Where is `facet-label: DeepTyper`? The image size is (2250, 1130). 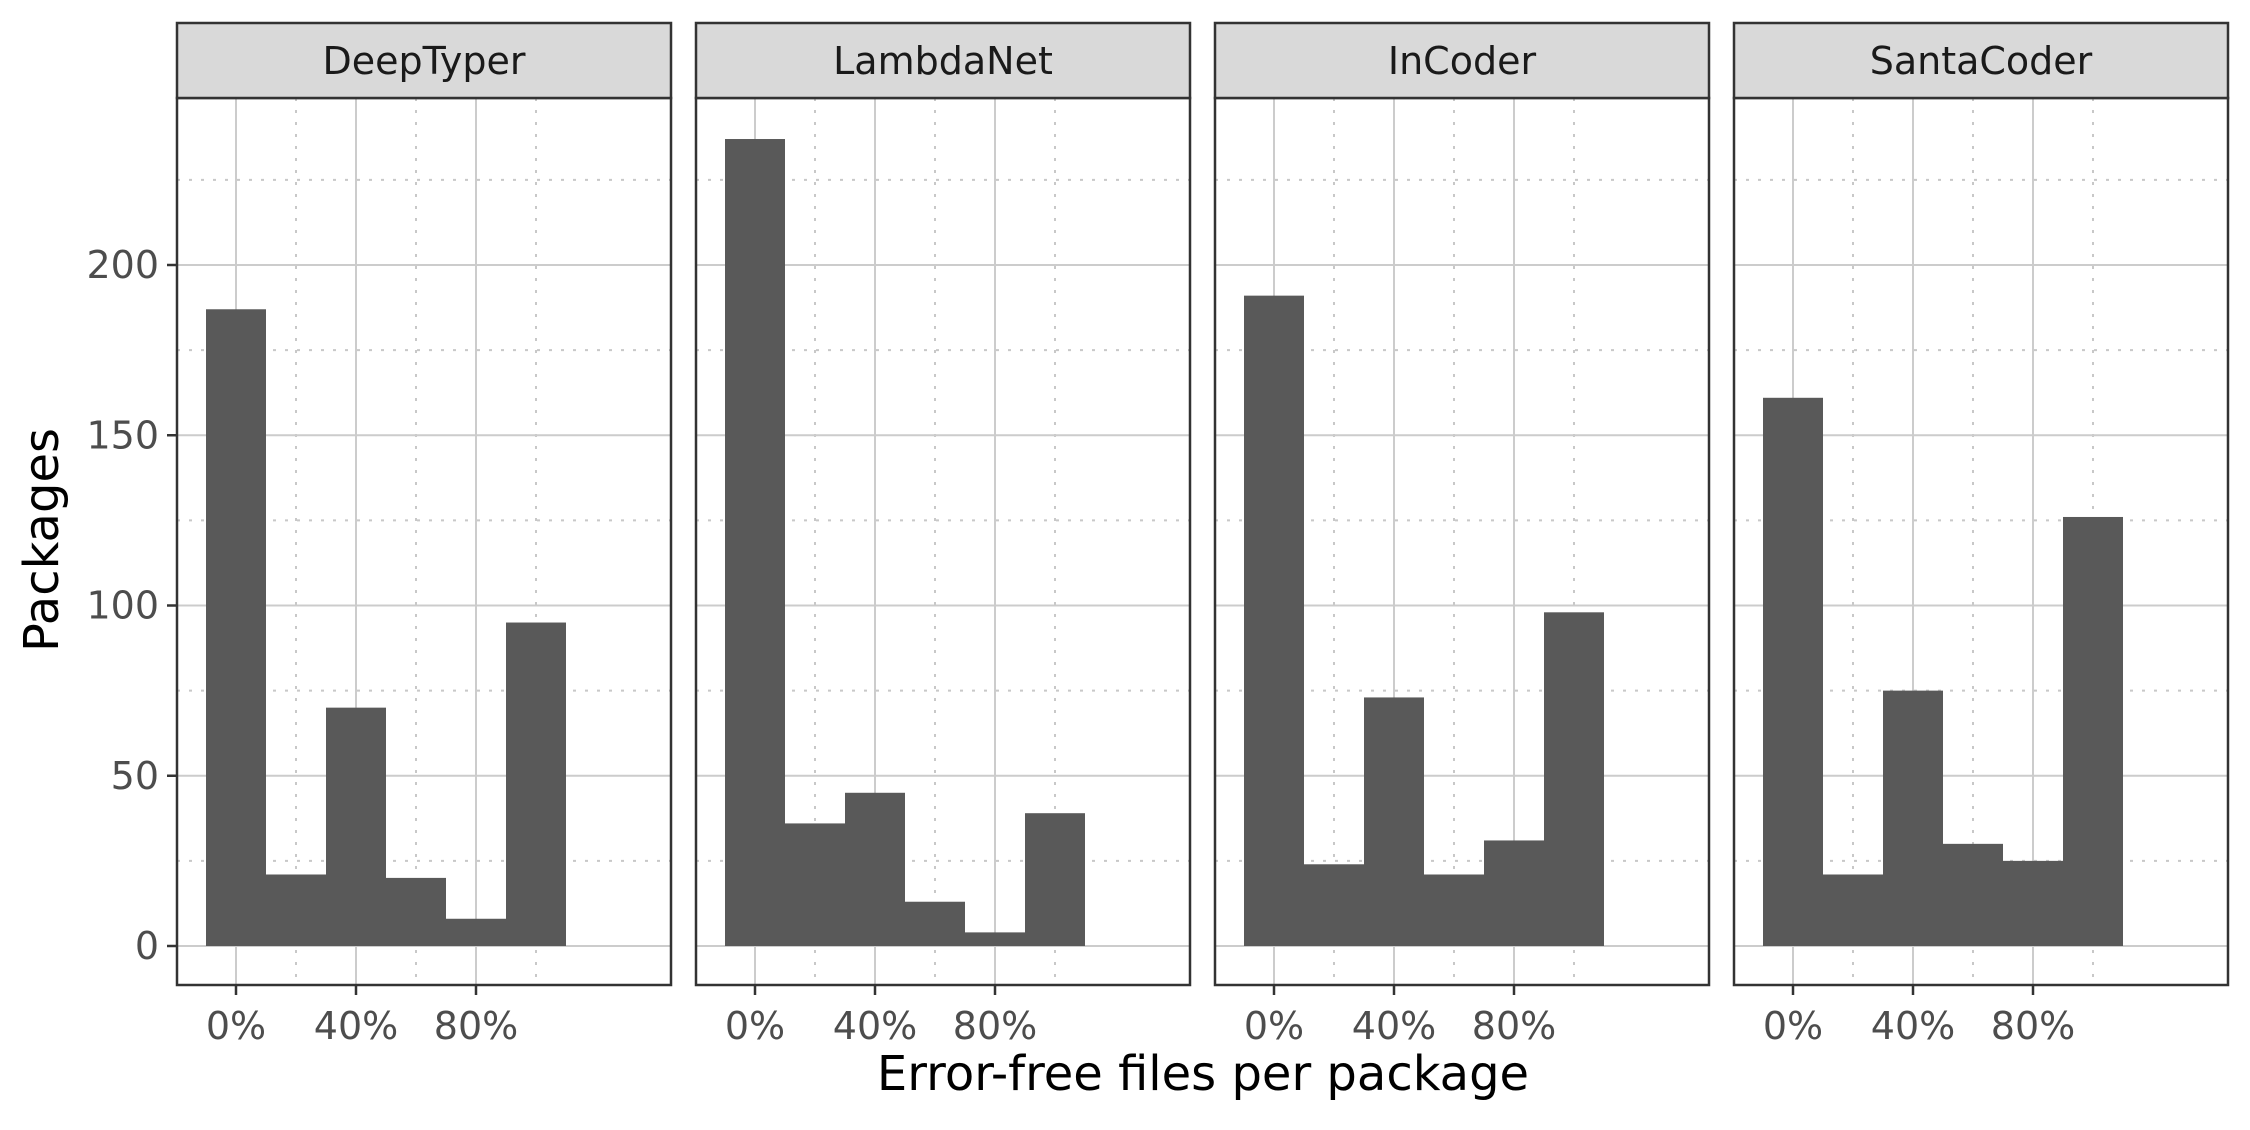 facet-label: DeepTyper is located at coordinates (423, 61).